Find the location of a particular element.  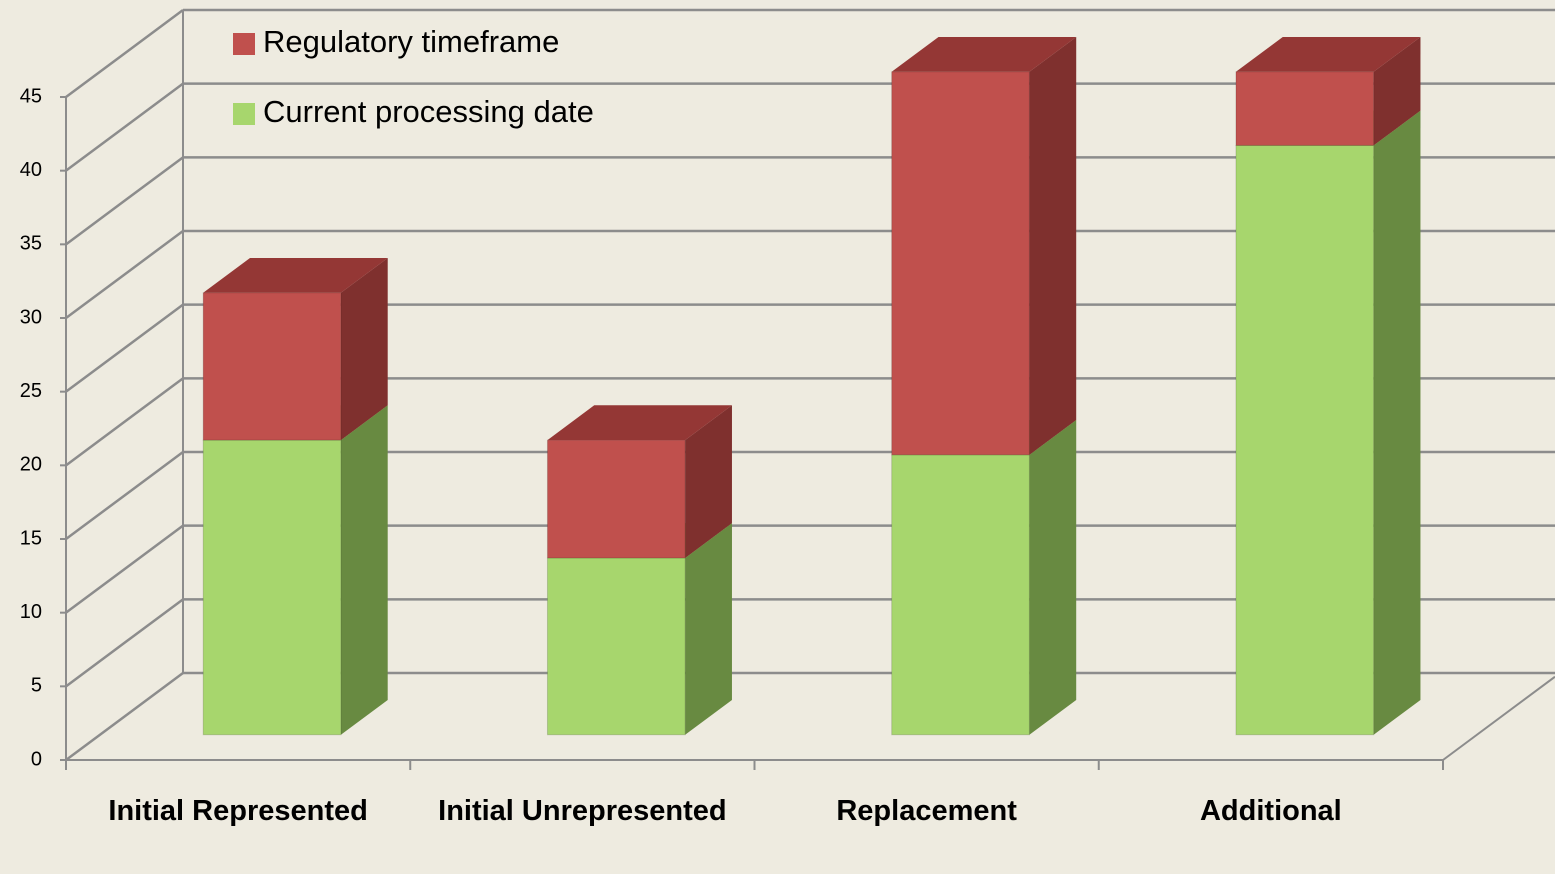

y-tick-label: 20 is located at coordinates (31, 465).